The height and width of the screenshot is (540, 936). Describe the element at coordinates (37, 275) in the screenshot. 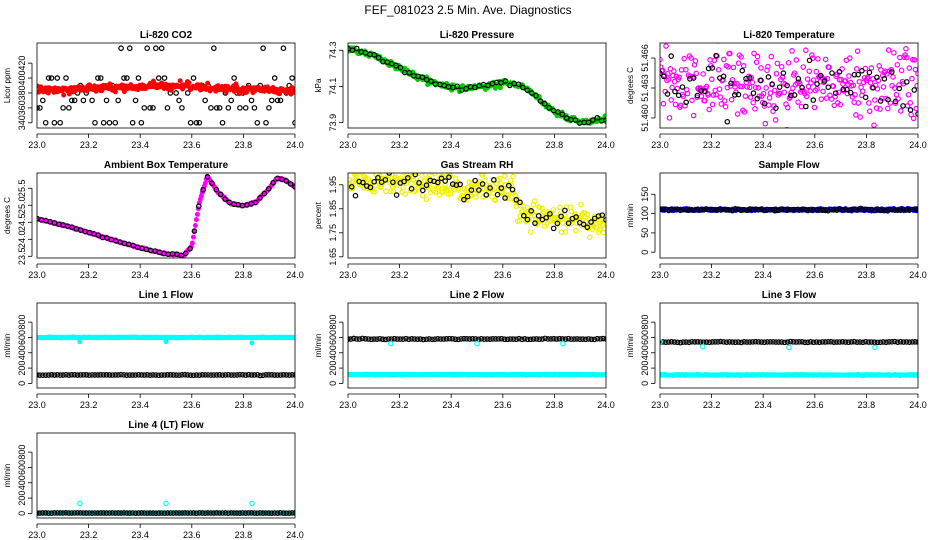

I see `x-tick-label: 23.0` at that location.